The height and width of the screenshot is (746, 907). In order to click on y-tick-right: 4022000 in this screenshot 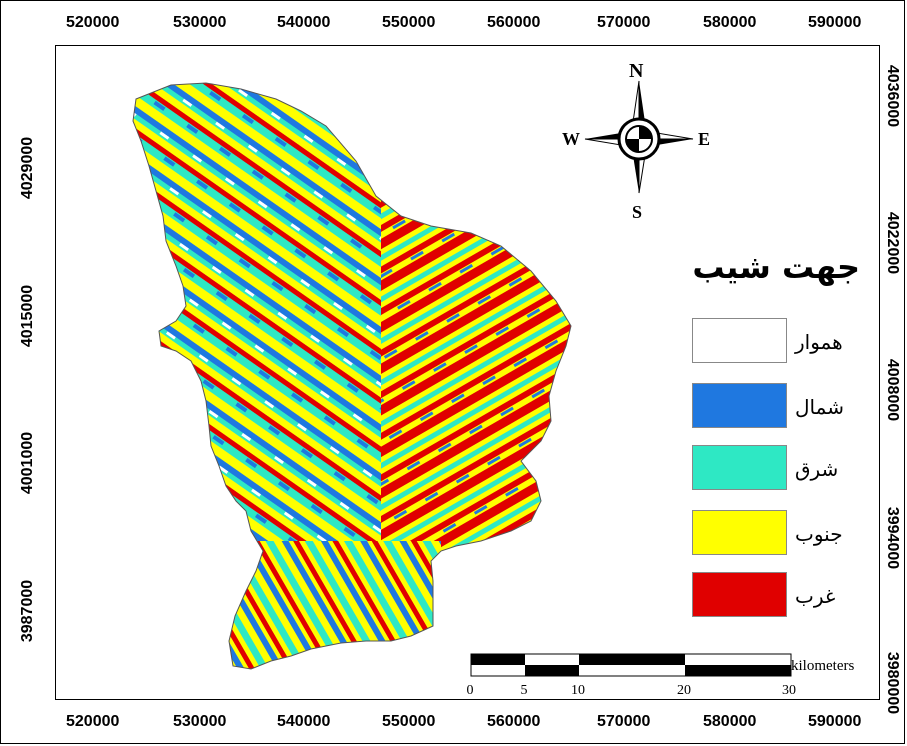, I will do `click(892, 243)`.